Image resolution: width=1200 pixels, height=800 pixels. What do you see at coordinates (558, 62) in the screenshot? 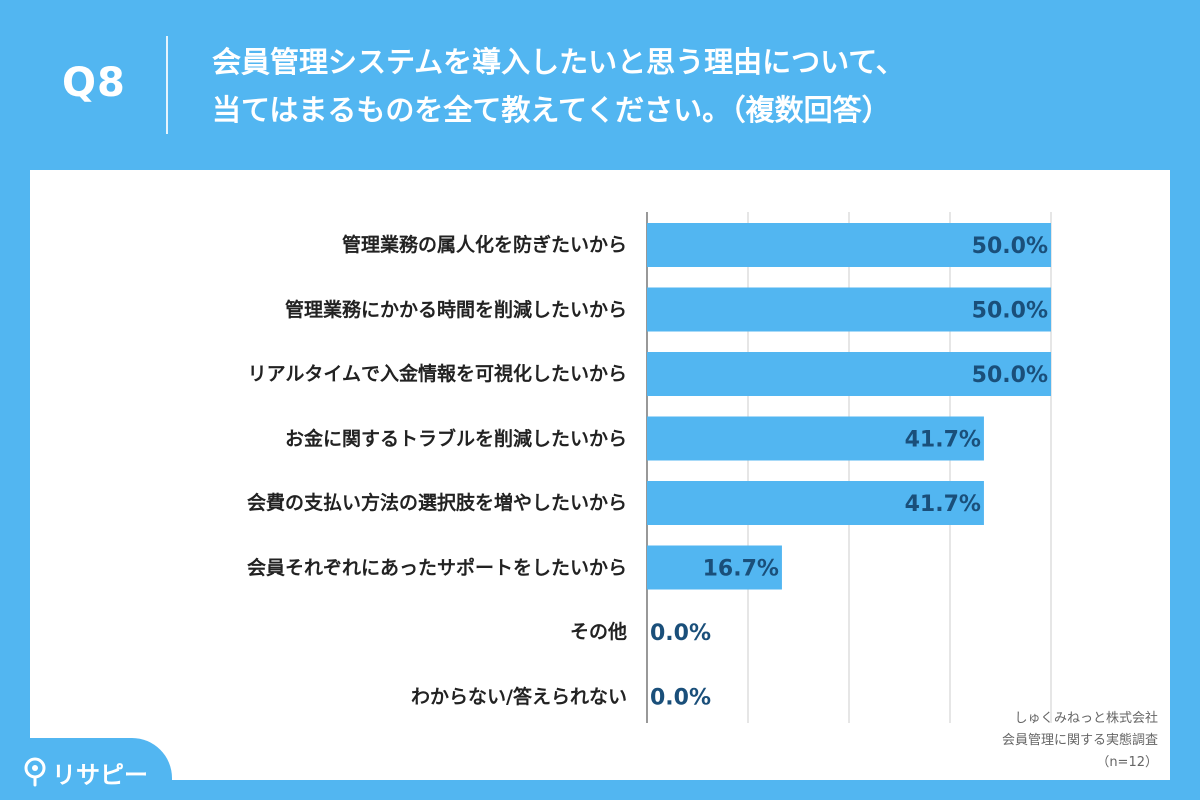
I see `question-title-line-1: 会員管理システムを導入したいと思う理由について、` at bounding box center [558, 62].